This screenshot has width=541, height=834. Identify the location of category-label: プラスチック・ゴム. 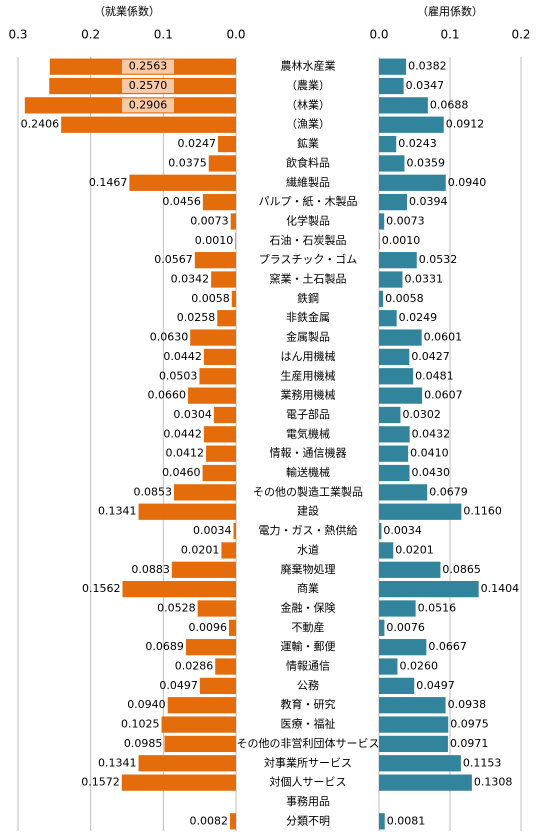
(308, 259).